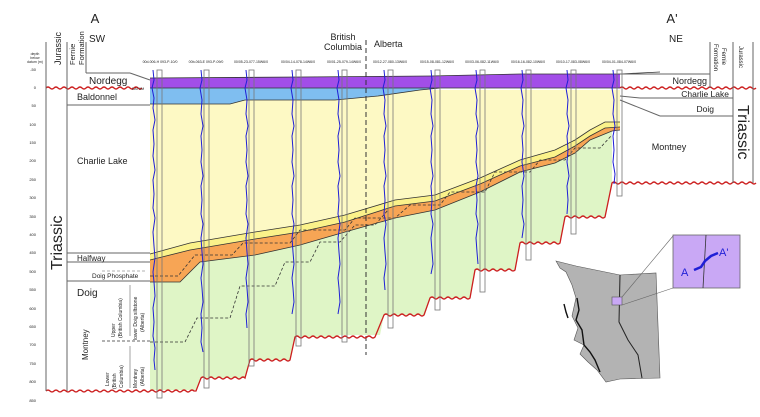 The height and width of the screenshot is (417, 760). I want to click on svg-text: 550, so click(32, 289).